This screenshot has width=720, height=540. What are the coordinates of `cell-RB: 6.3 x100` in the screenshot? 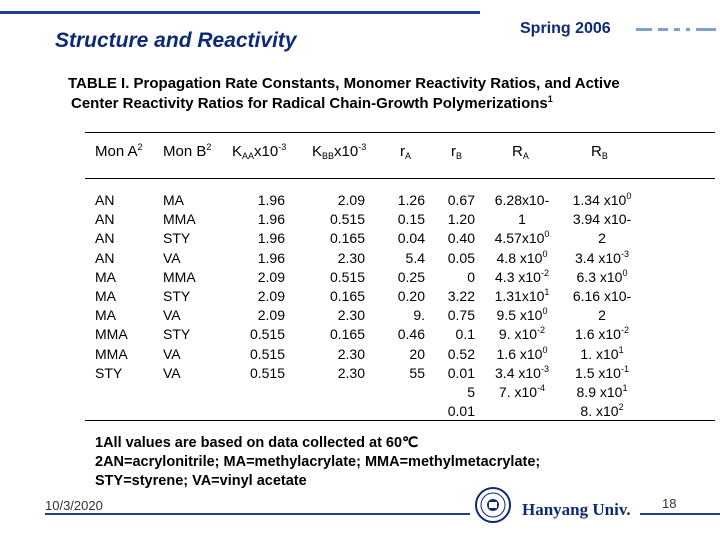 It's located at (602, 276).